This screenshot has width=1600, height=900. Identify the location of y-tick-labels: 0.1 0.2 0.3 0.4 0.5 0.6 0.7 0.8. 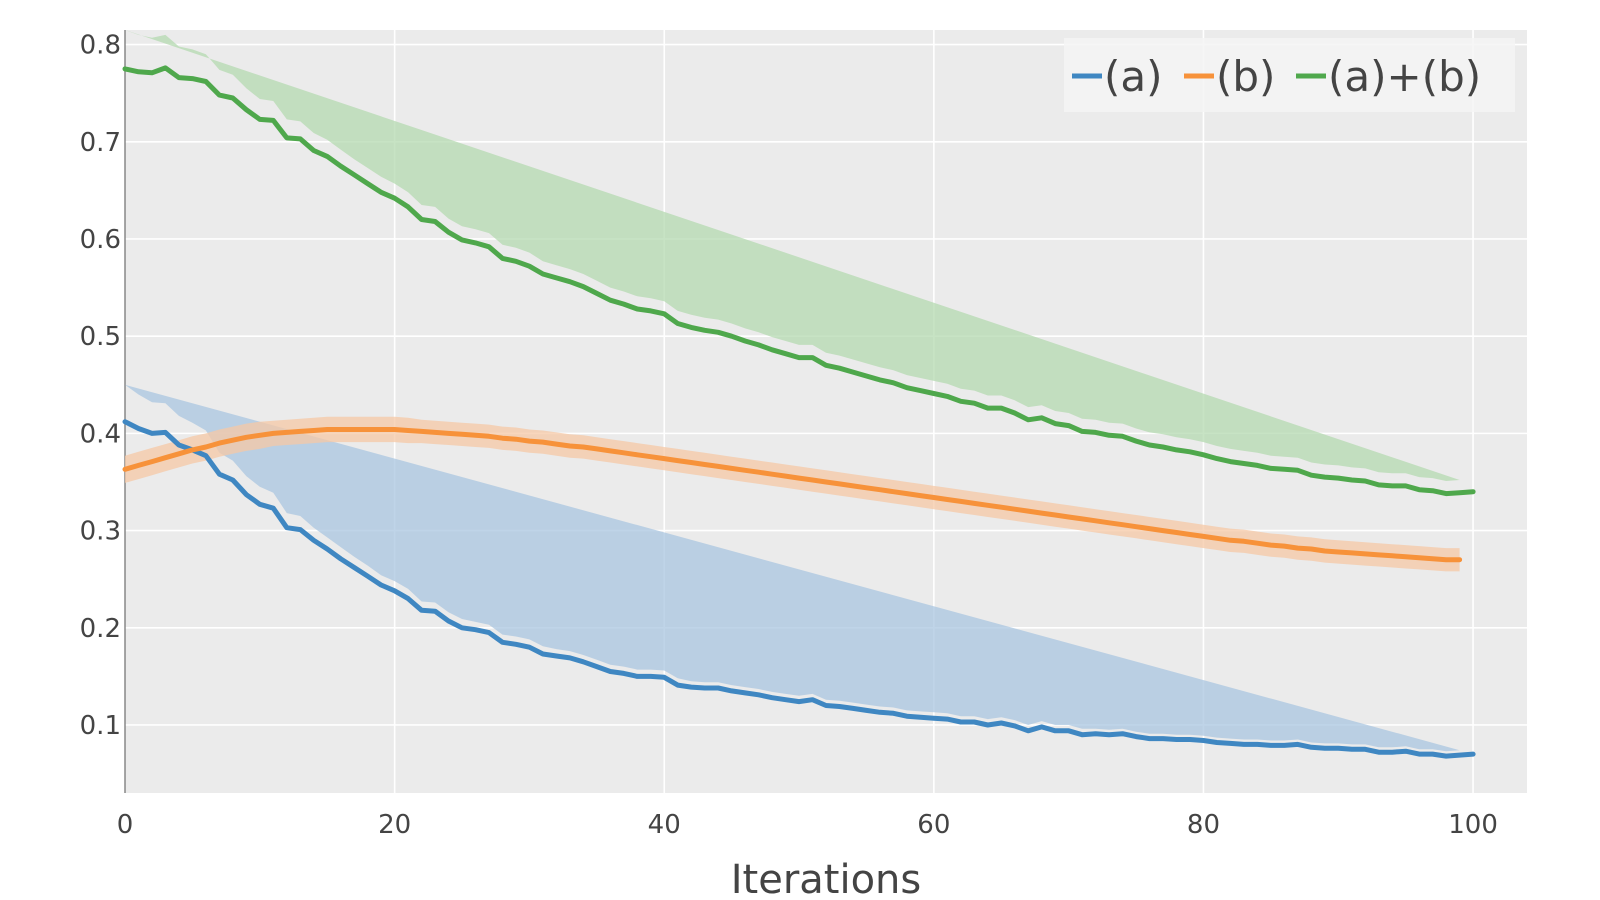
(100, 386).